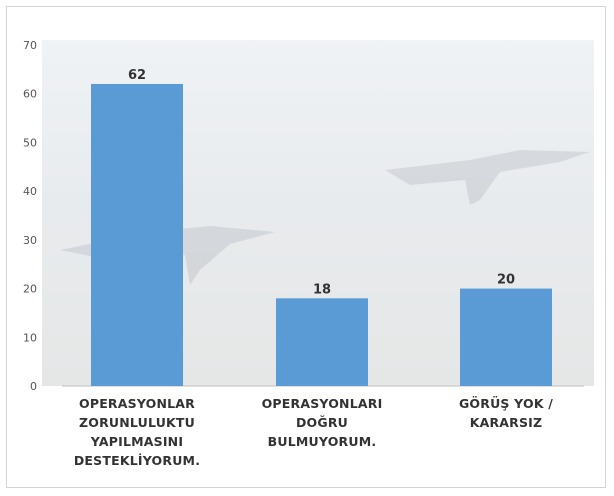  What do you see at coordinates (137, 75) in the screenshot?
I see `bar-value-label: 62` at bounding box center [137, 75].